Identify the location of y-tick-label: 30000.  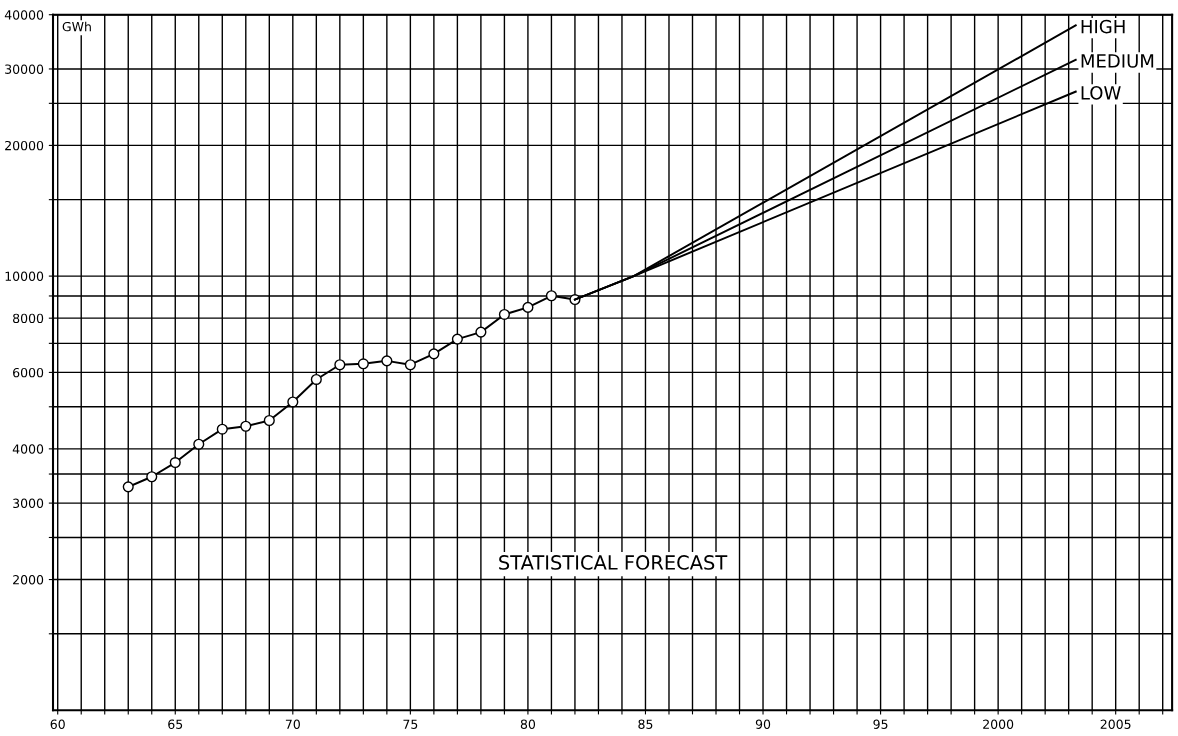
(24, 69).